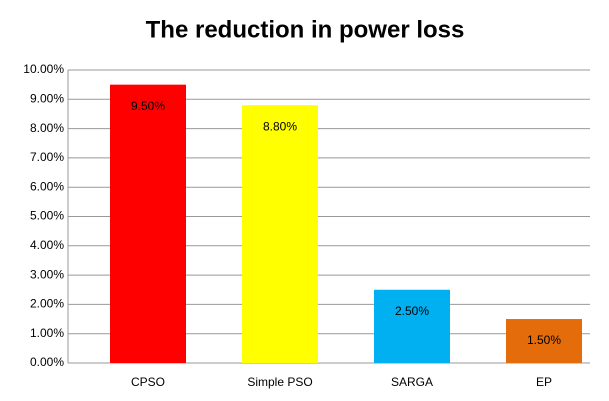  Describe the element at coordinates (148, 106) in the screenshot. I see `data-label: 9.50%` at that location.